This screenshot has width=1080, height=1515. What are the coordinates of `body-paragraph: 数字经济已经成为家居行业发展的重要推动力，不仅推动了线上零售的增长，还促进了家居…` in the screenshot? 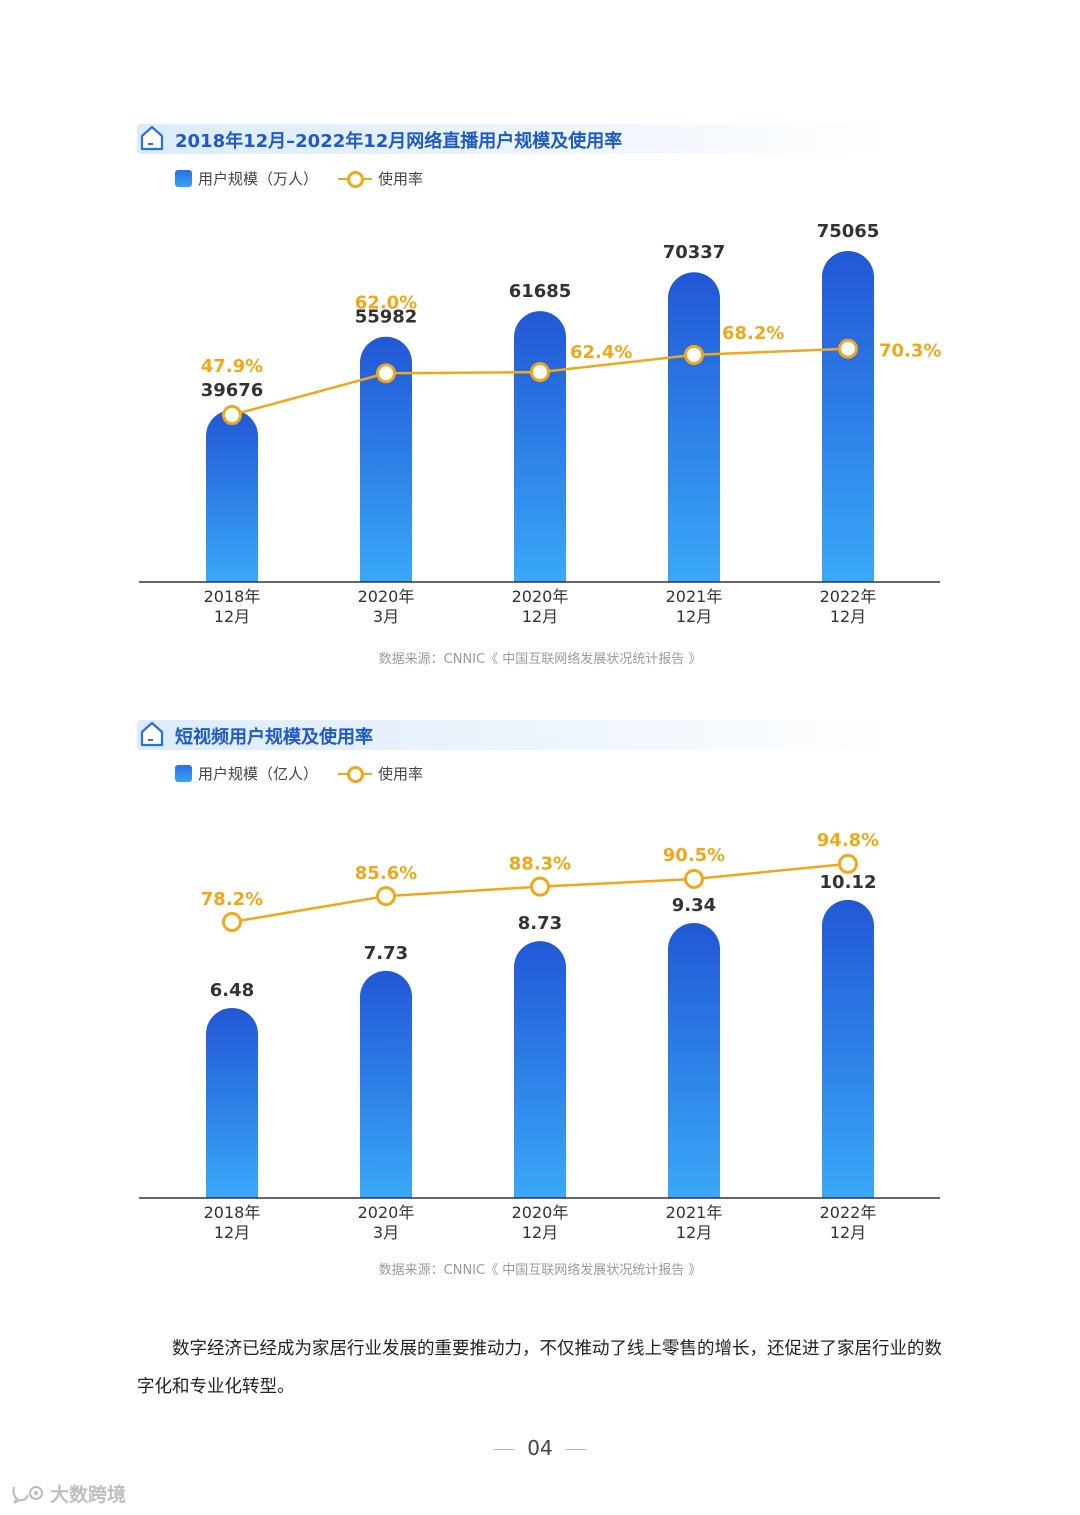 It's located at (539, 1368).